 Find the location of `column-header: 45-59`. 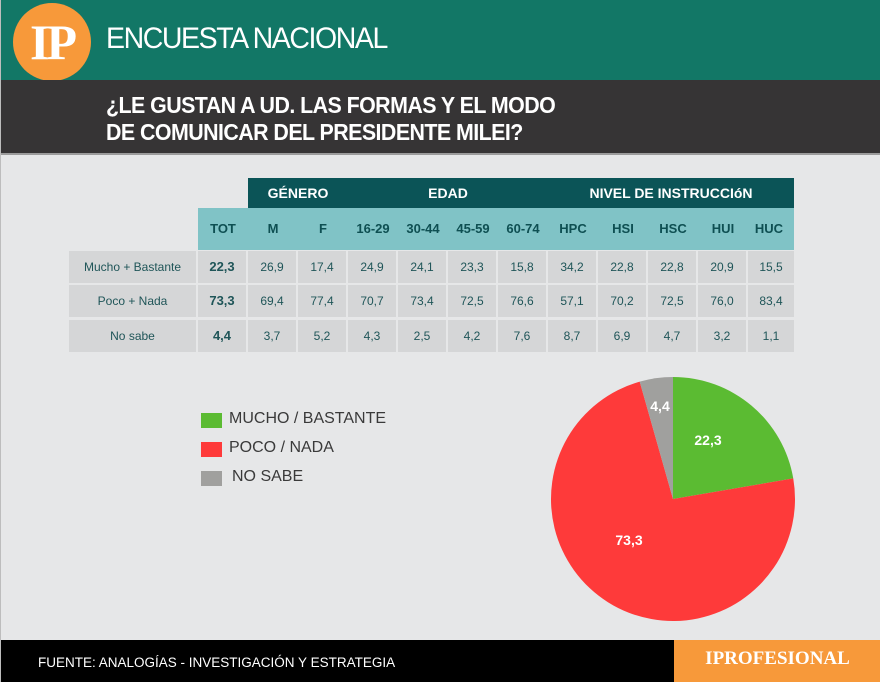

column-header: 45-59 is located at coordinates (473, 228).